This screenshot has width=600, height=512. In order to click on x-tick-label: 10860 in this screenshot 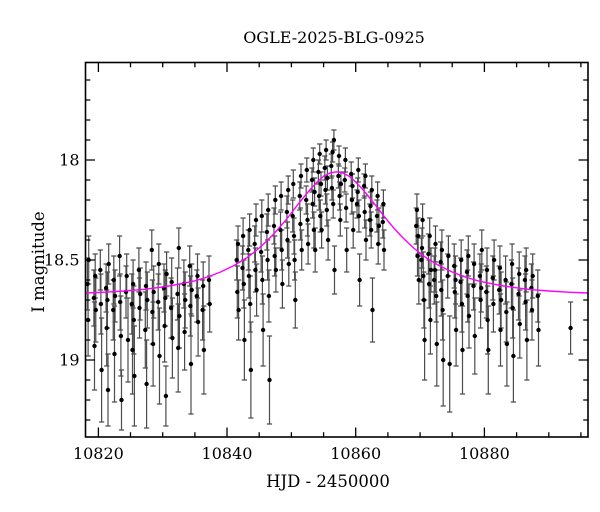, I will do `click(355, 453)`.